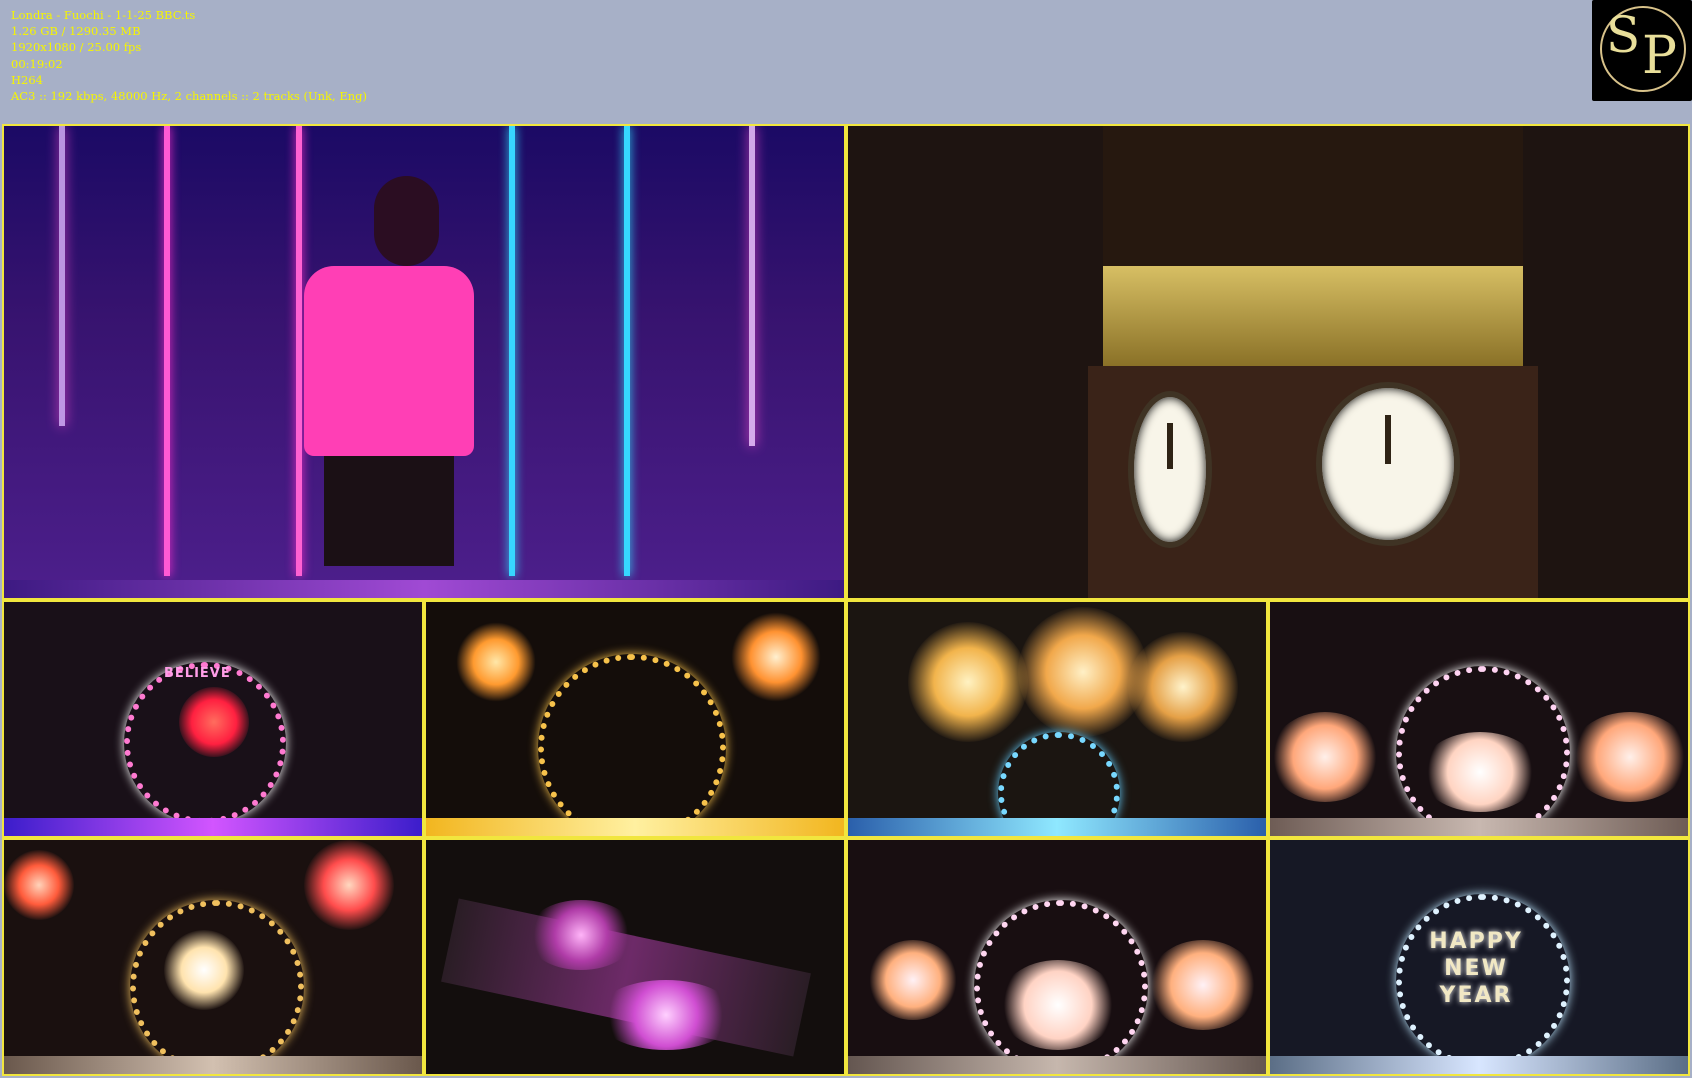  I want to click on logo-ring, so click(1643, 49).